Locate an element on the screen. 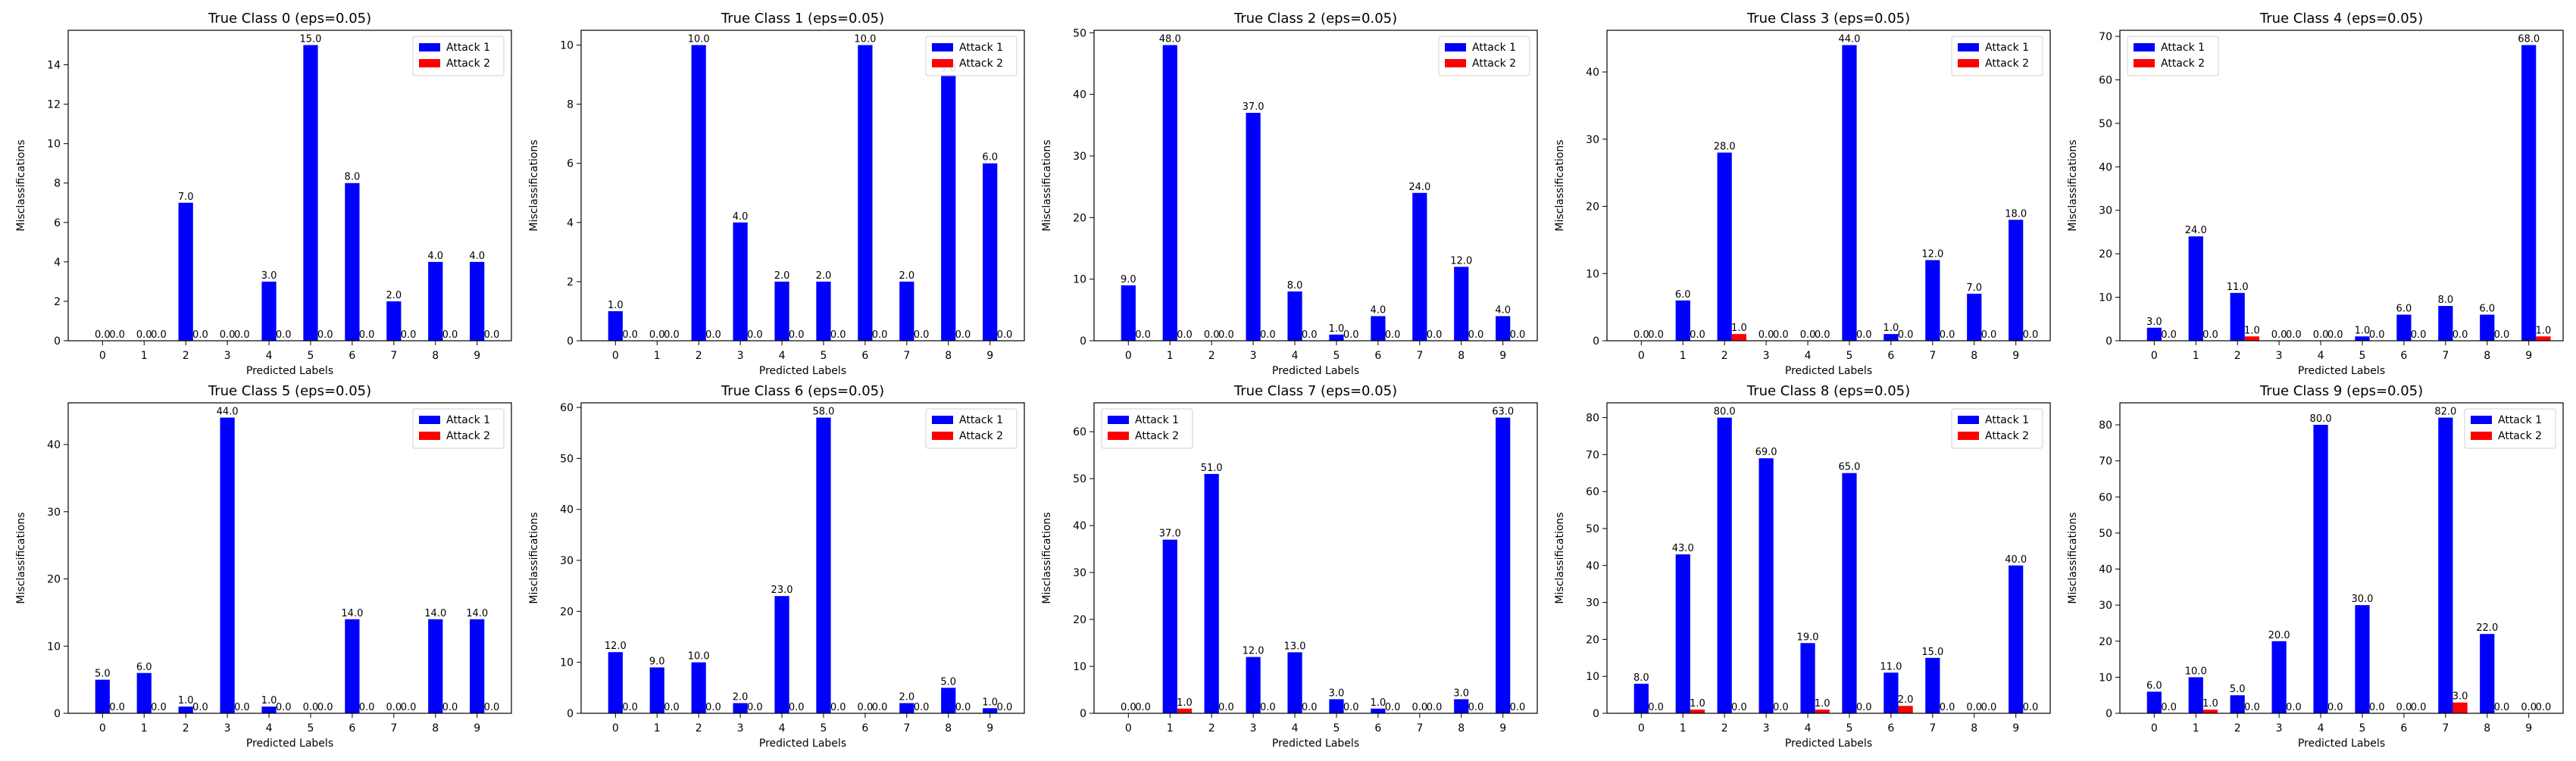 Image resolution: width=2576 pixels, height=761 pixels. y-tick-label: 50 is located at coordinates (567, 459).